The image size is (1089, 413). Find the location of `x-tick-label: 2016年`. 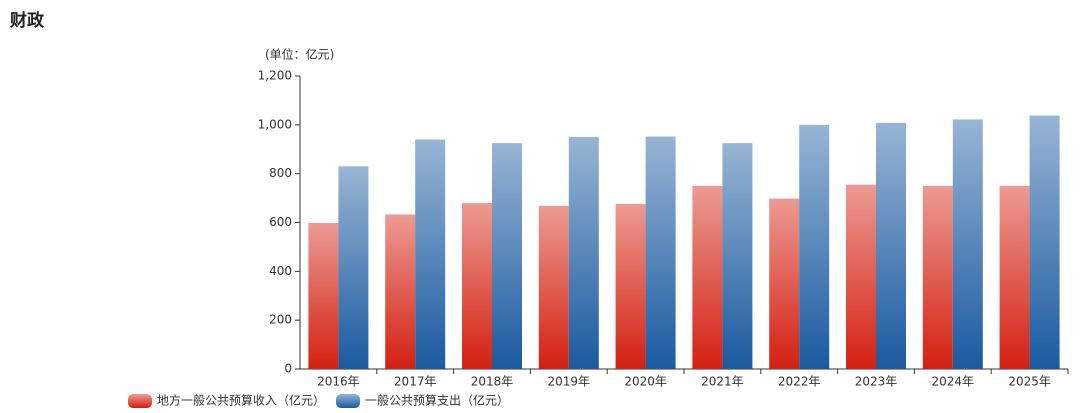

x-tick-label: 2016年 is located at coordinates (338, 382).